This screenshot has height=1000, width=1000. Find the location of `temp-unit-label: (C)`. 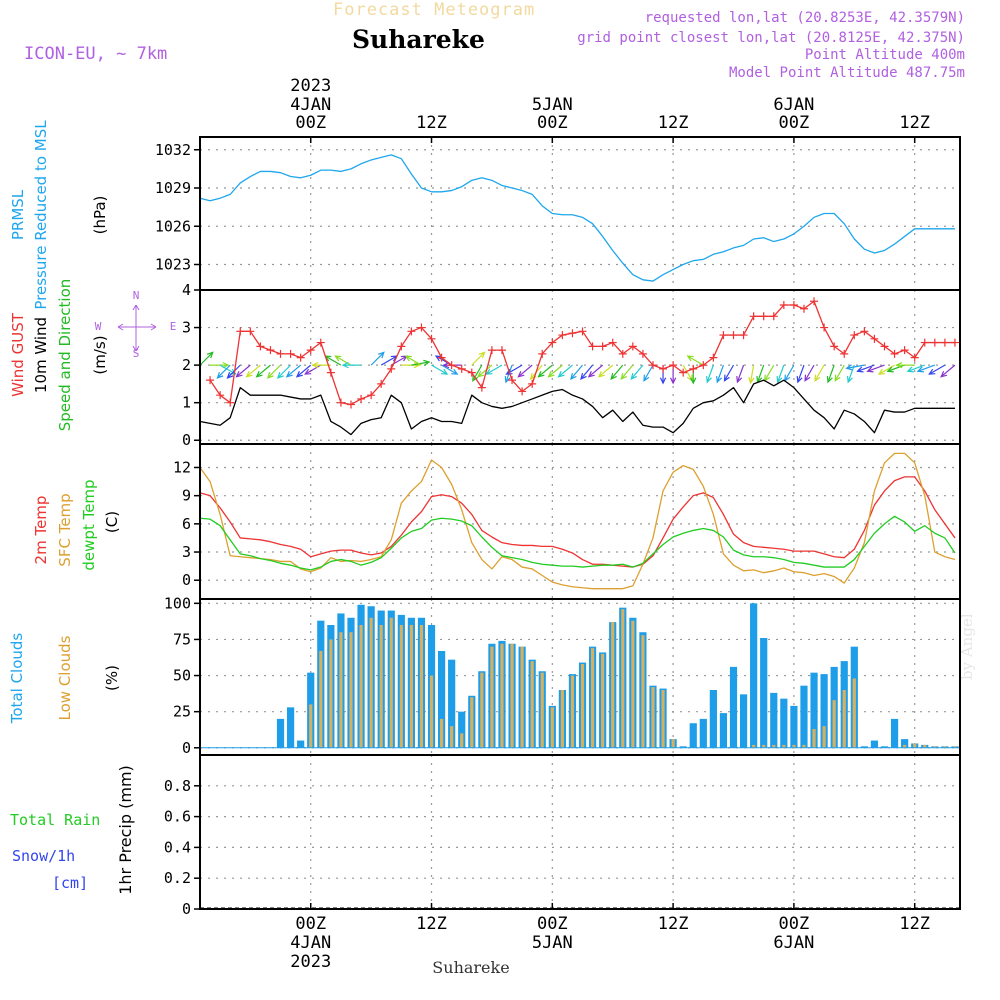

temp-unit-label: (C) is located at coordinates (112, 522).